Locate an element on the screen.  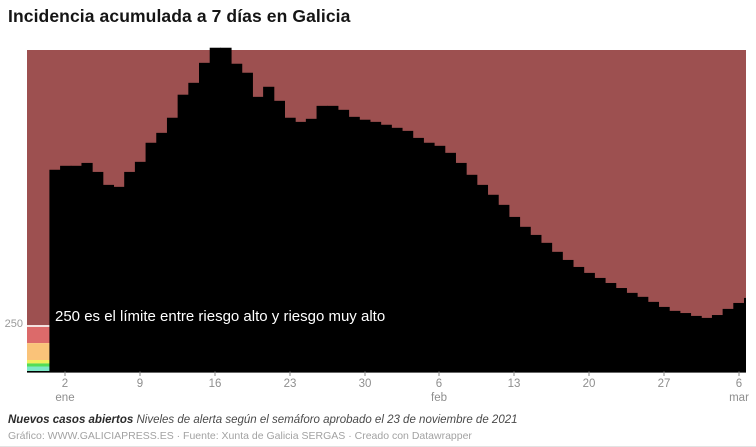
bar-feb 2 is located at coordinates (397, 249).